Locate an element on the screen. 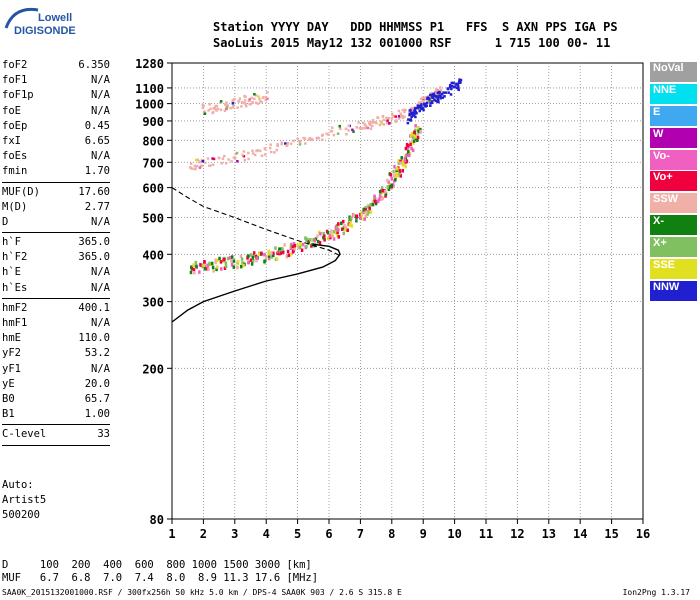  legend-item: X- is located at coordinates (673, 225).